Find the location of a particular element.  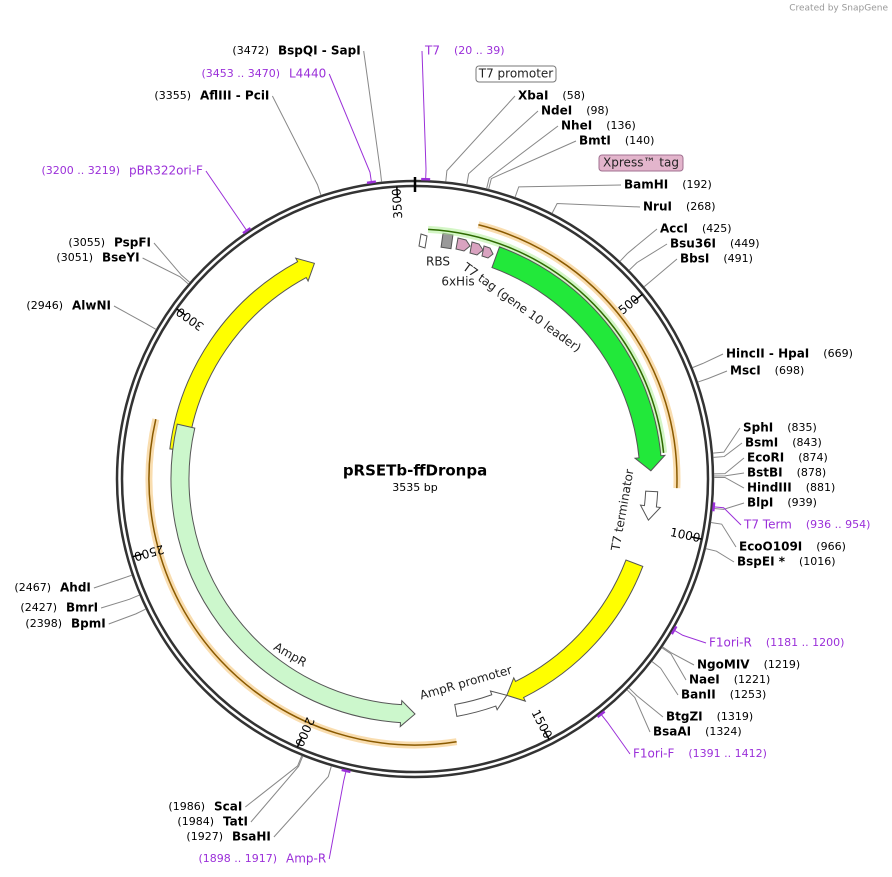

label-position: (140) is located at coordinates (640, 140).